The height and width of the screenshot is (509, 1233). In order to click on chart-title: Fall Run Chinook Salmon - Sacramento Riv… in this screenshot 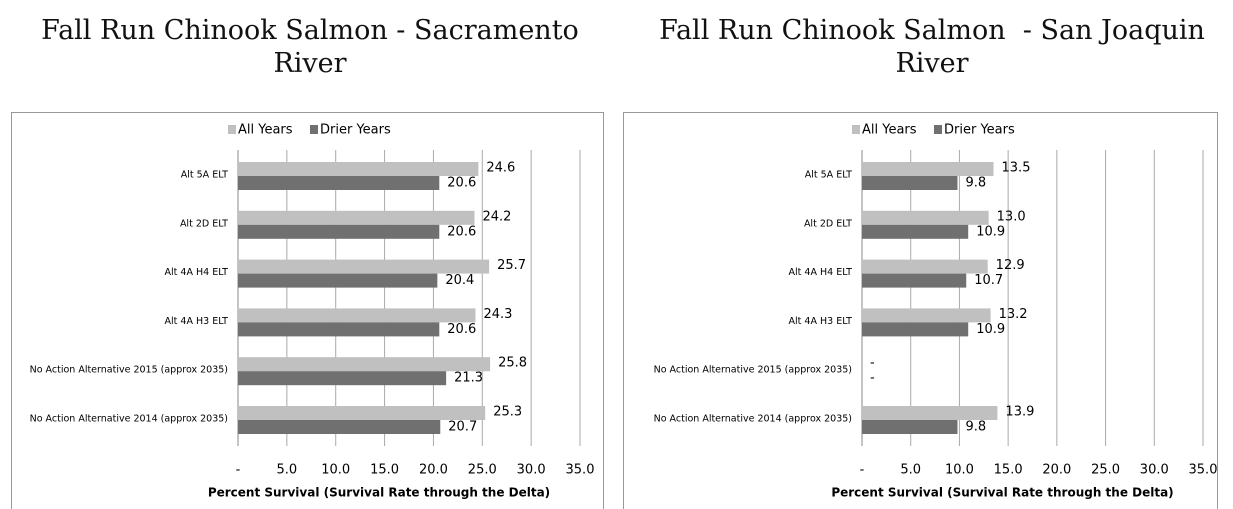, I will do `click(314, 47)`.